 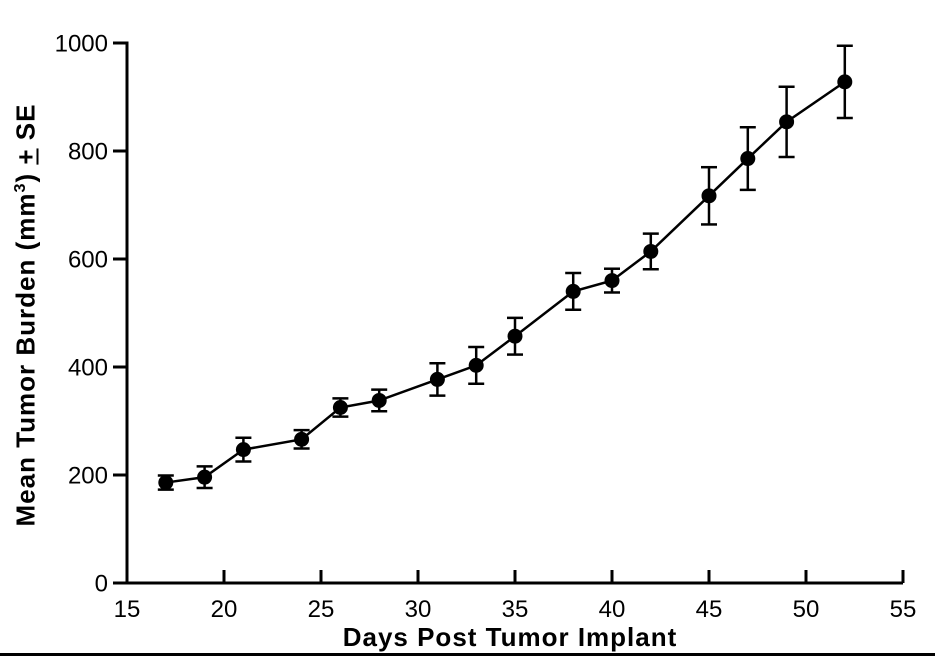 I want to click on bottom-rule, so click(x=467, y=654).